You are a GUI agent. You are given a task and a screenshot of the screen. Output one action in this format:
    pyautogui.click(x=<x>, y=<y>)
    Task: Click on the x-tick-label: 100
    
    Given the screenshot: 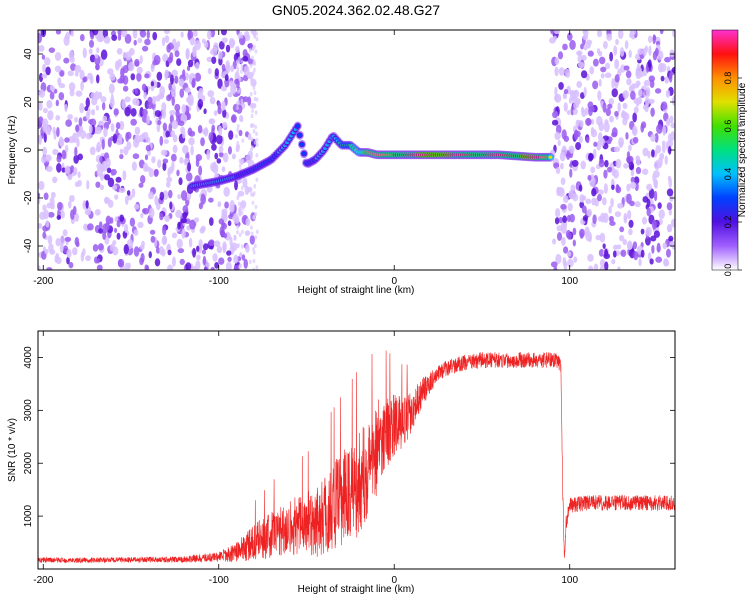 What is the action you would take?
    pyautogui.click(x=569, y=580)
    